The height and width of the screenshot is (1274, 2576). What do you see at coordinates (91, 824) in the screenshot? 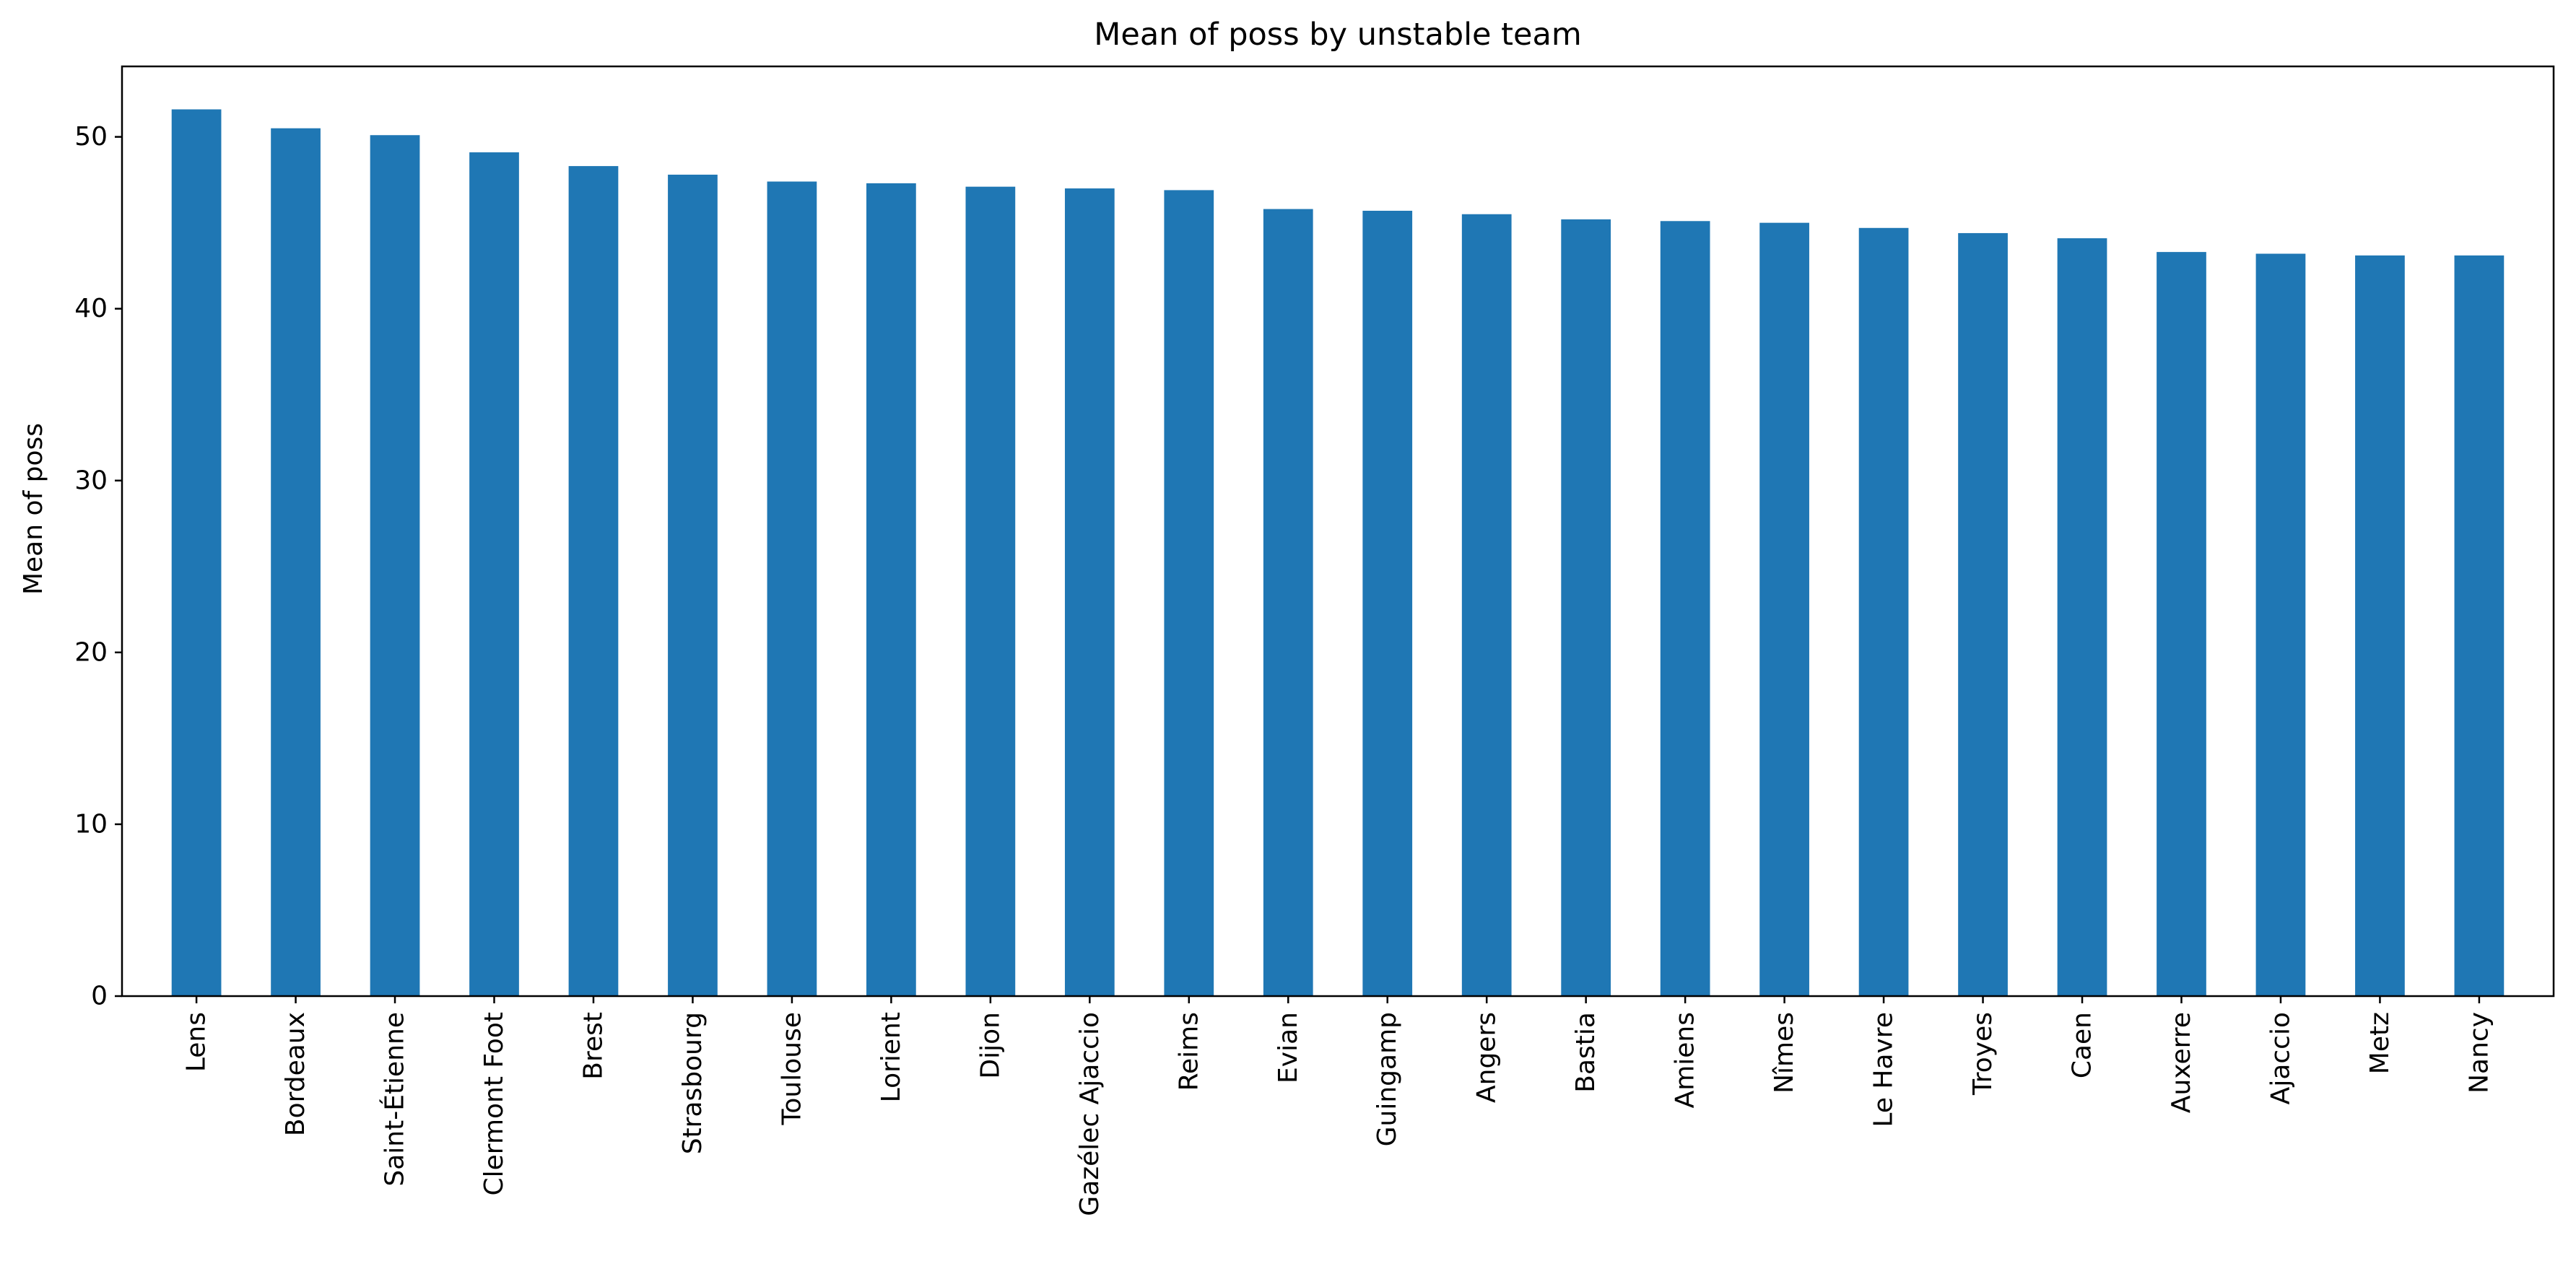
I see `y-tick-label: 10` at bounding box center [91, 824].